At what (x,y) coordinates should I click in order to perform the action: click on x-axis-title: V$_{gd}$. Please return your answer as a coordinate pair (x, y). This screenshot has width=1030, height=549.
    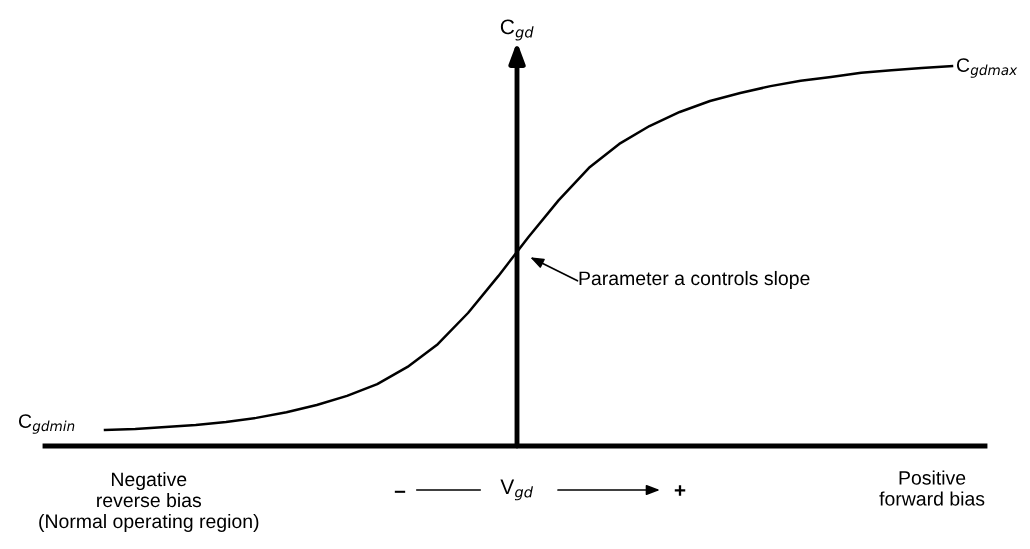
    Looking at the image, I should click on (517, 490).